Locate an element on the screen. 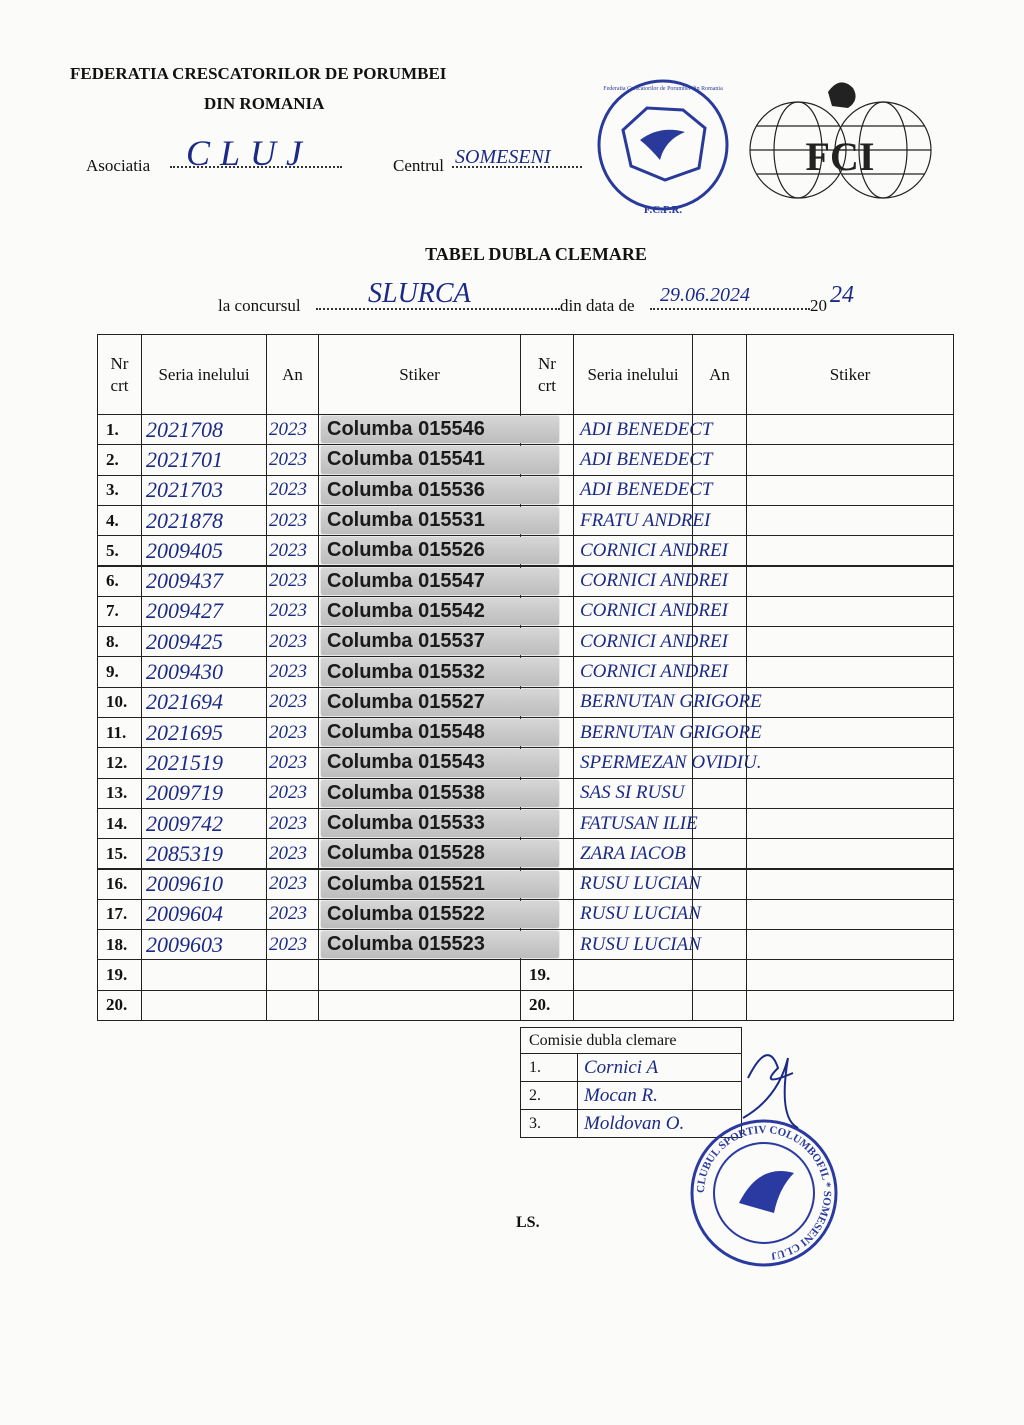  owner-name: ADI BENEDECT is located at coordinates (642, 460).